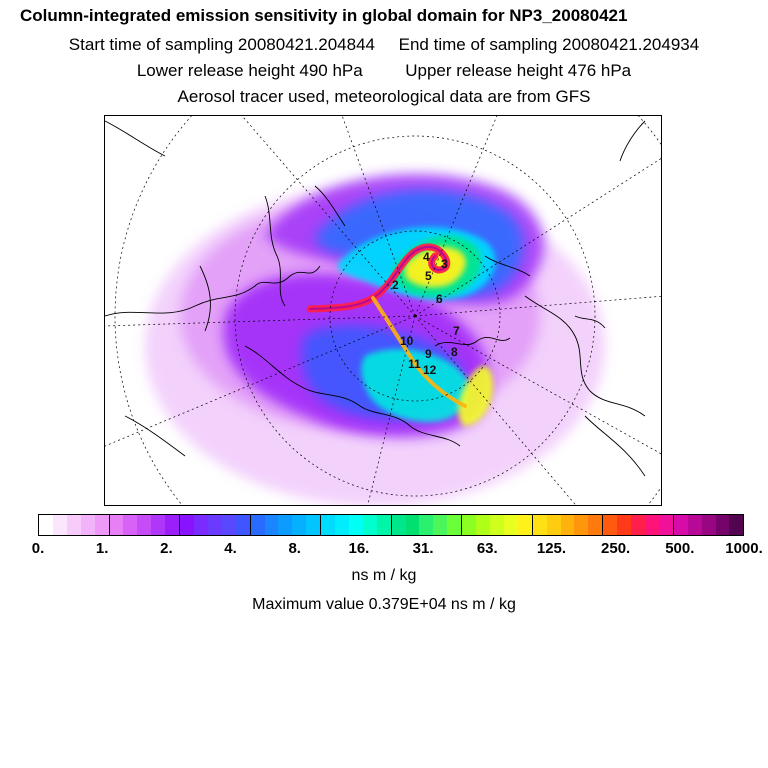  I want to click on point-label: 7, so click(456, 331).